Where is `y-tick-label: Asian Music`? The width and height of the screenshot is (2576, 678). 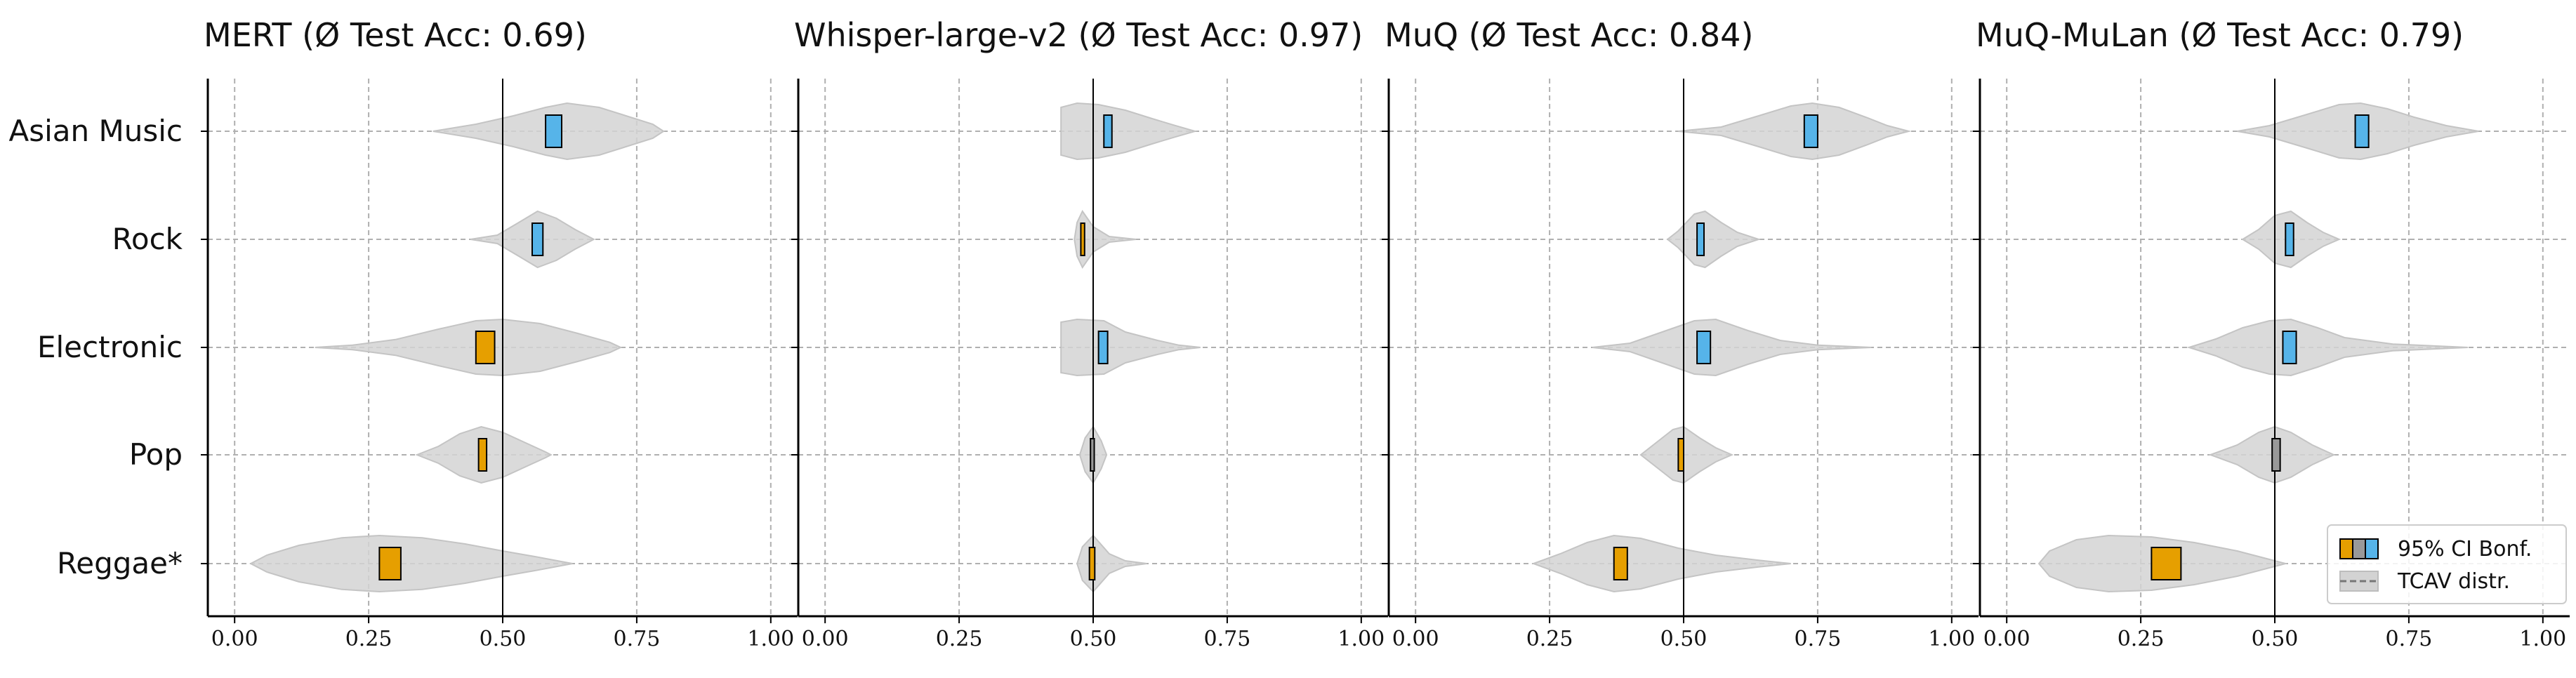
y-tick-label: Asian Music is located at coordinates (96, 131).